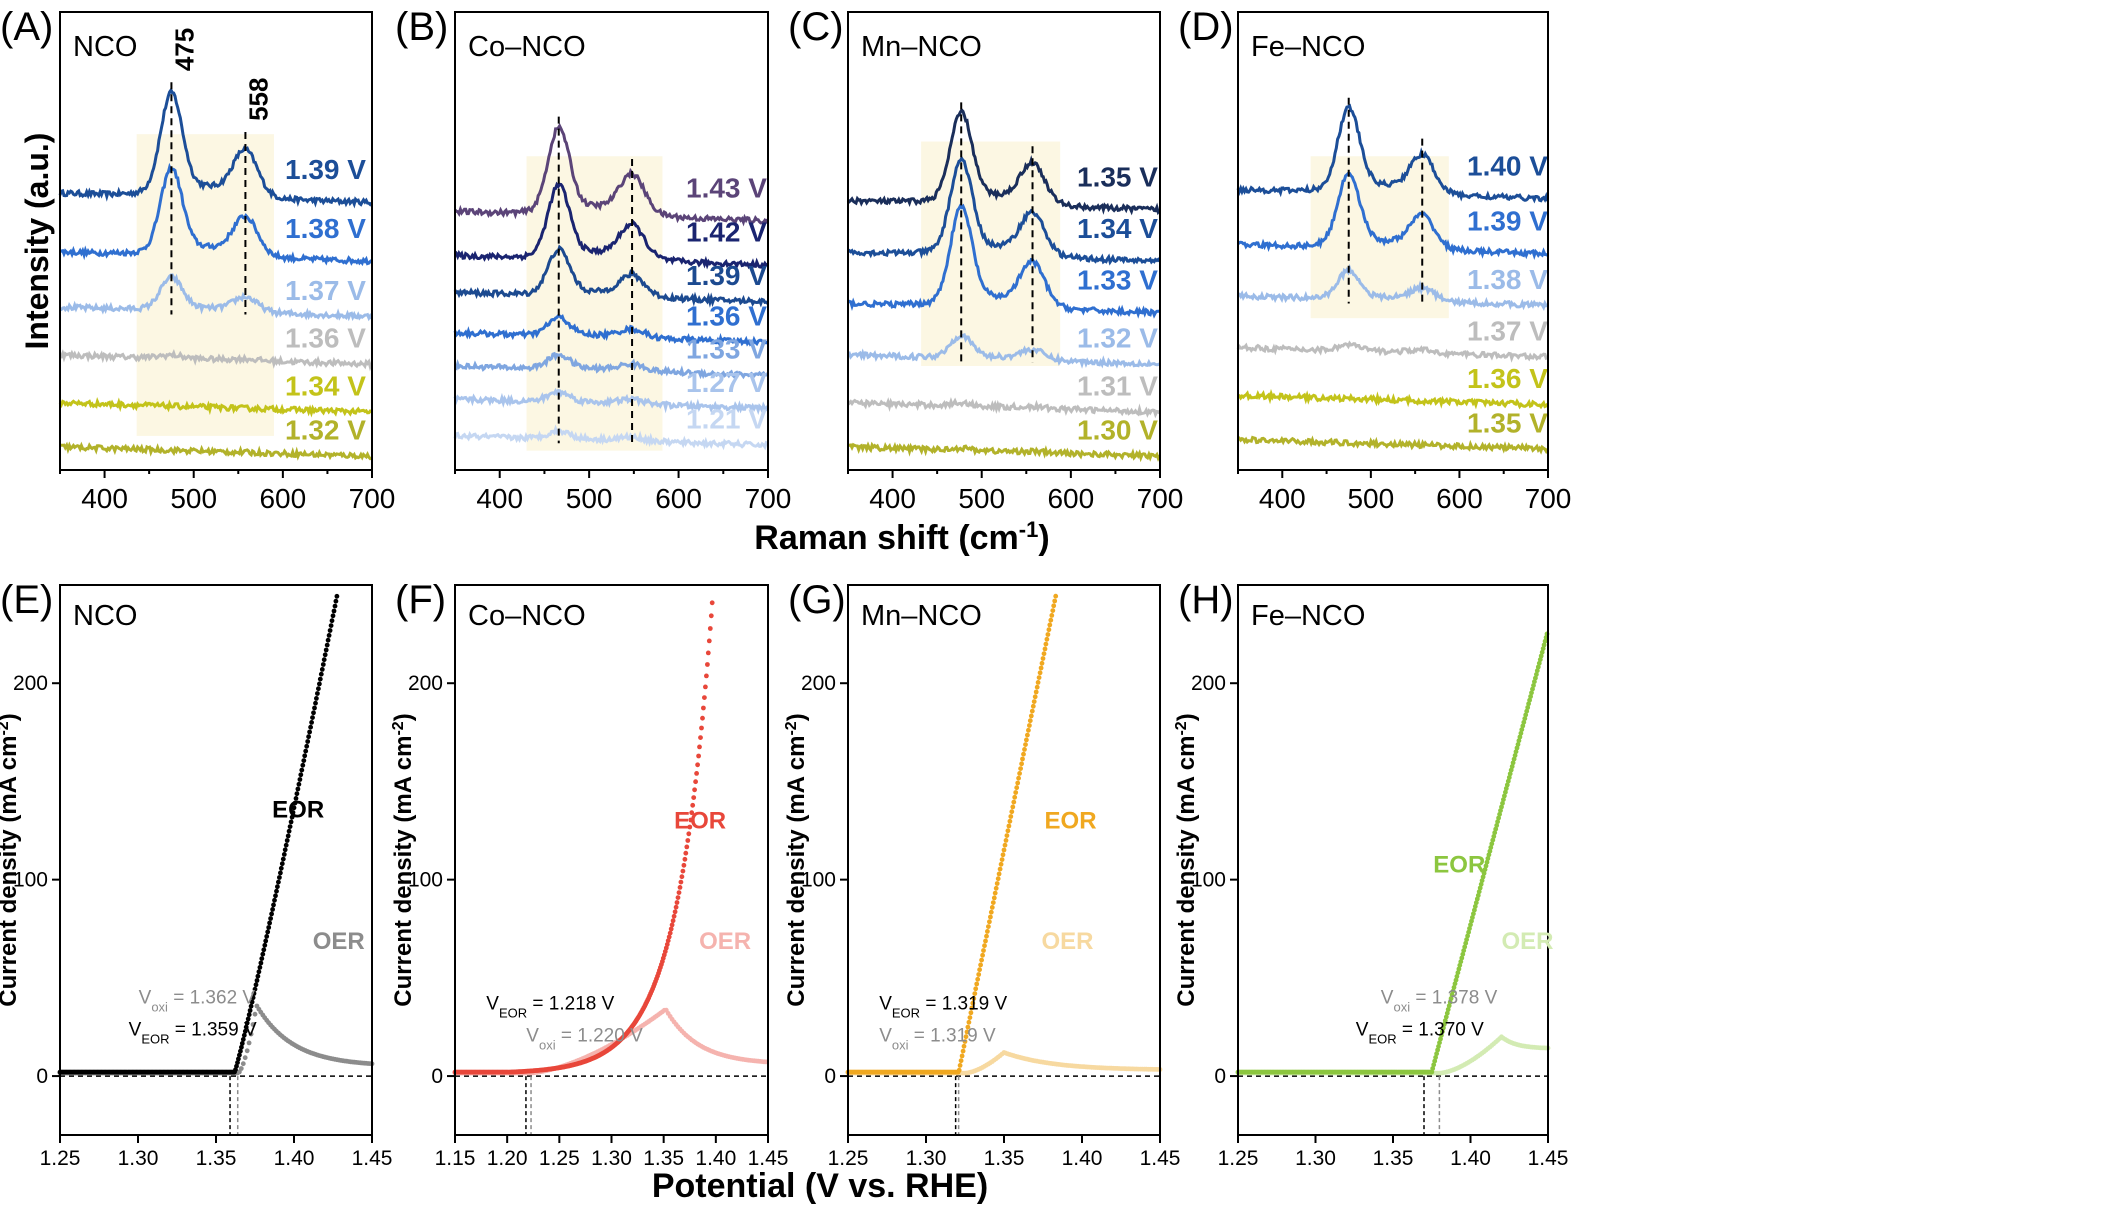 This screenshot has width=2118, height=1210. I want to click on voltage-label: 1.37 V, so click(325, 290).